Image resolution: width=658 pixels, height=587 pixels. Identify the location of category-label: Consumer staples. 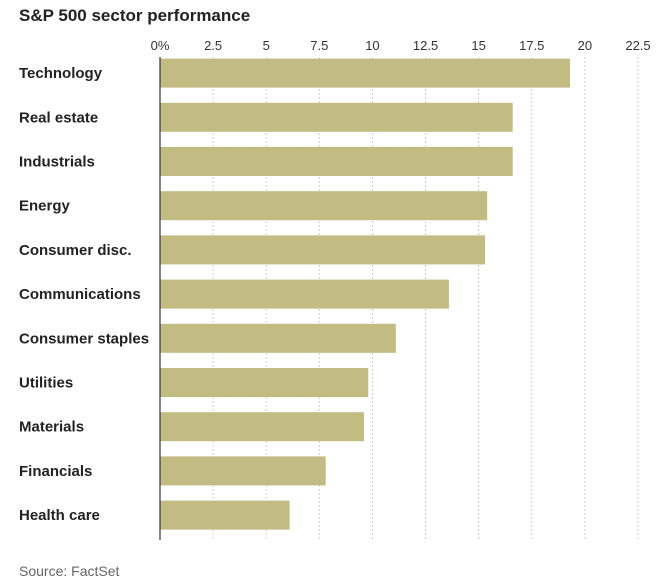
(84, 338).